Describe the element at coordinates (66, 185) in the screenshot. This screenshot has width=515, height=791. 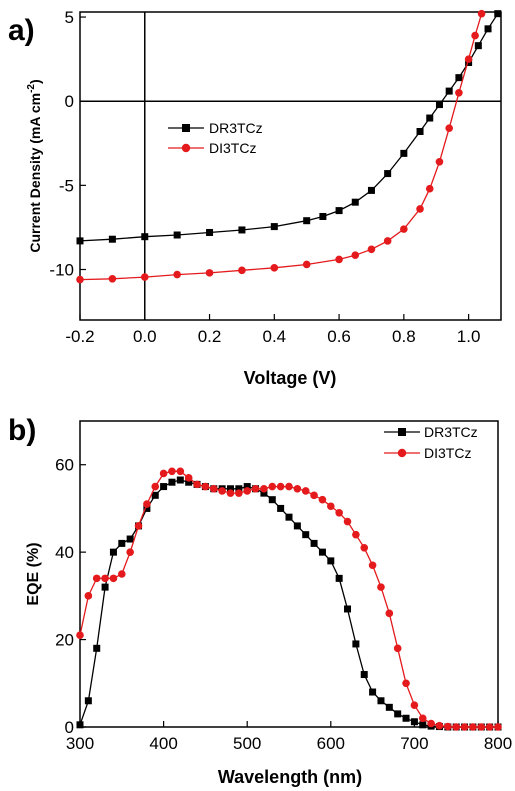
I see `pa-y-tick-label: -5` at that location.